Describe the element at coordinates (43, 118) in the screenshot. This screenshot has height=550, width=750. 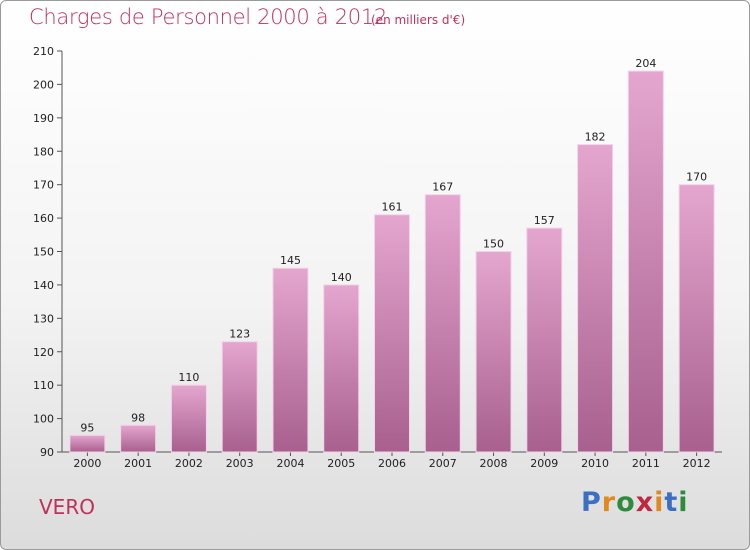
I see `y-tick-label: 190` at that location.